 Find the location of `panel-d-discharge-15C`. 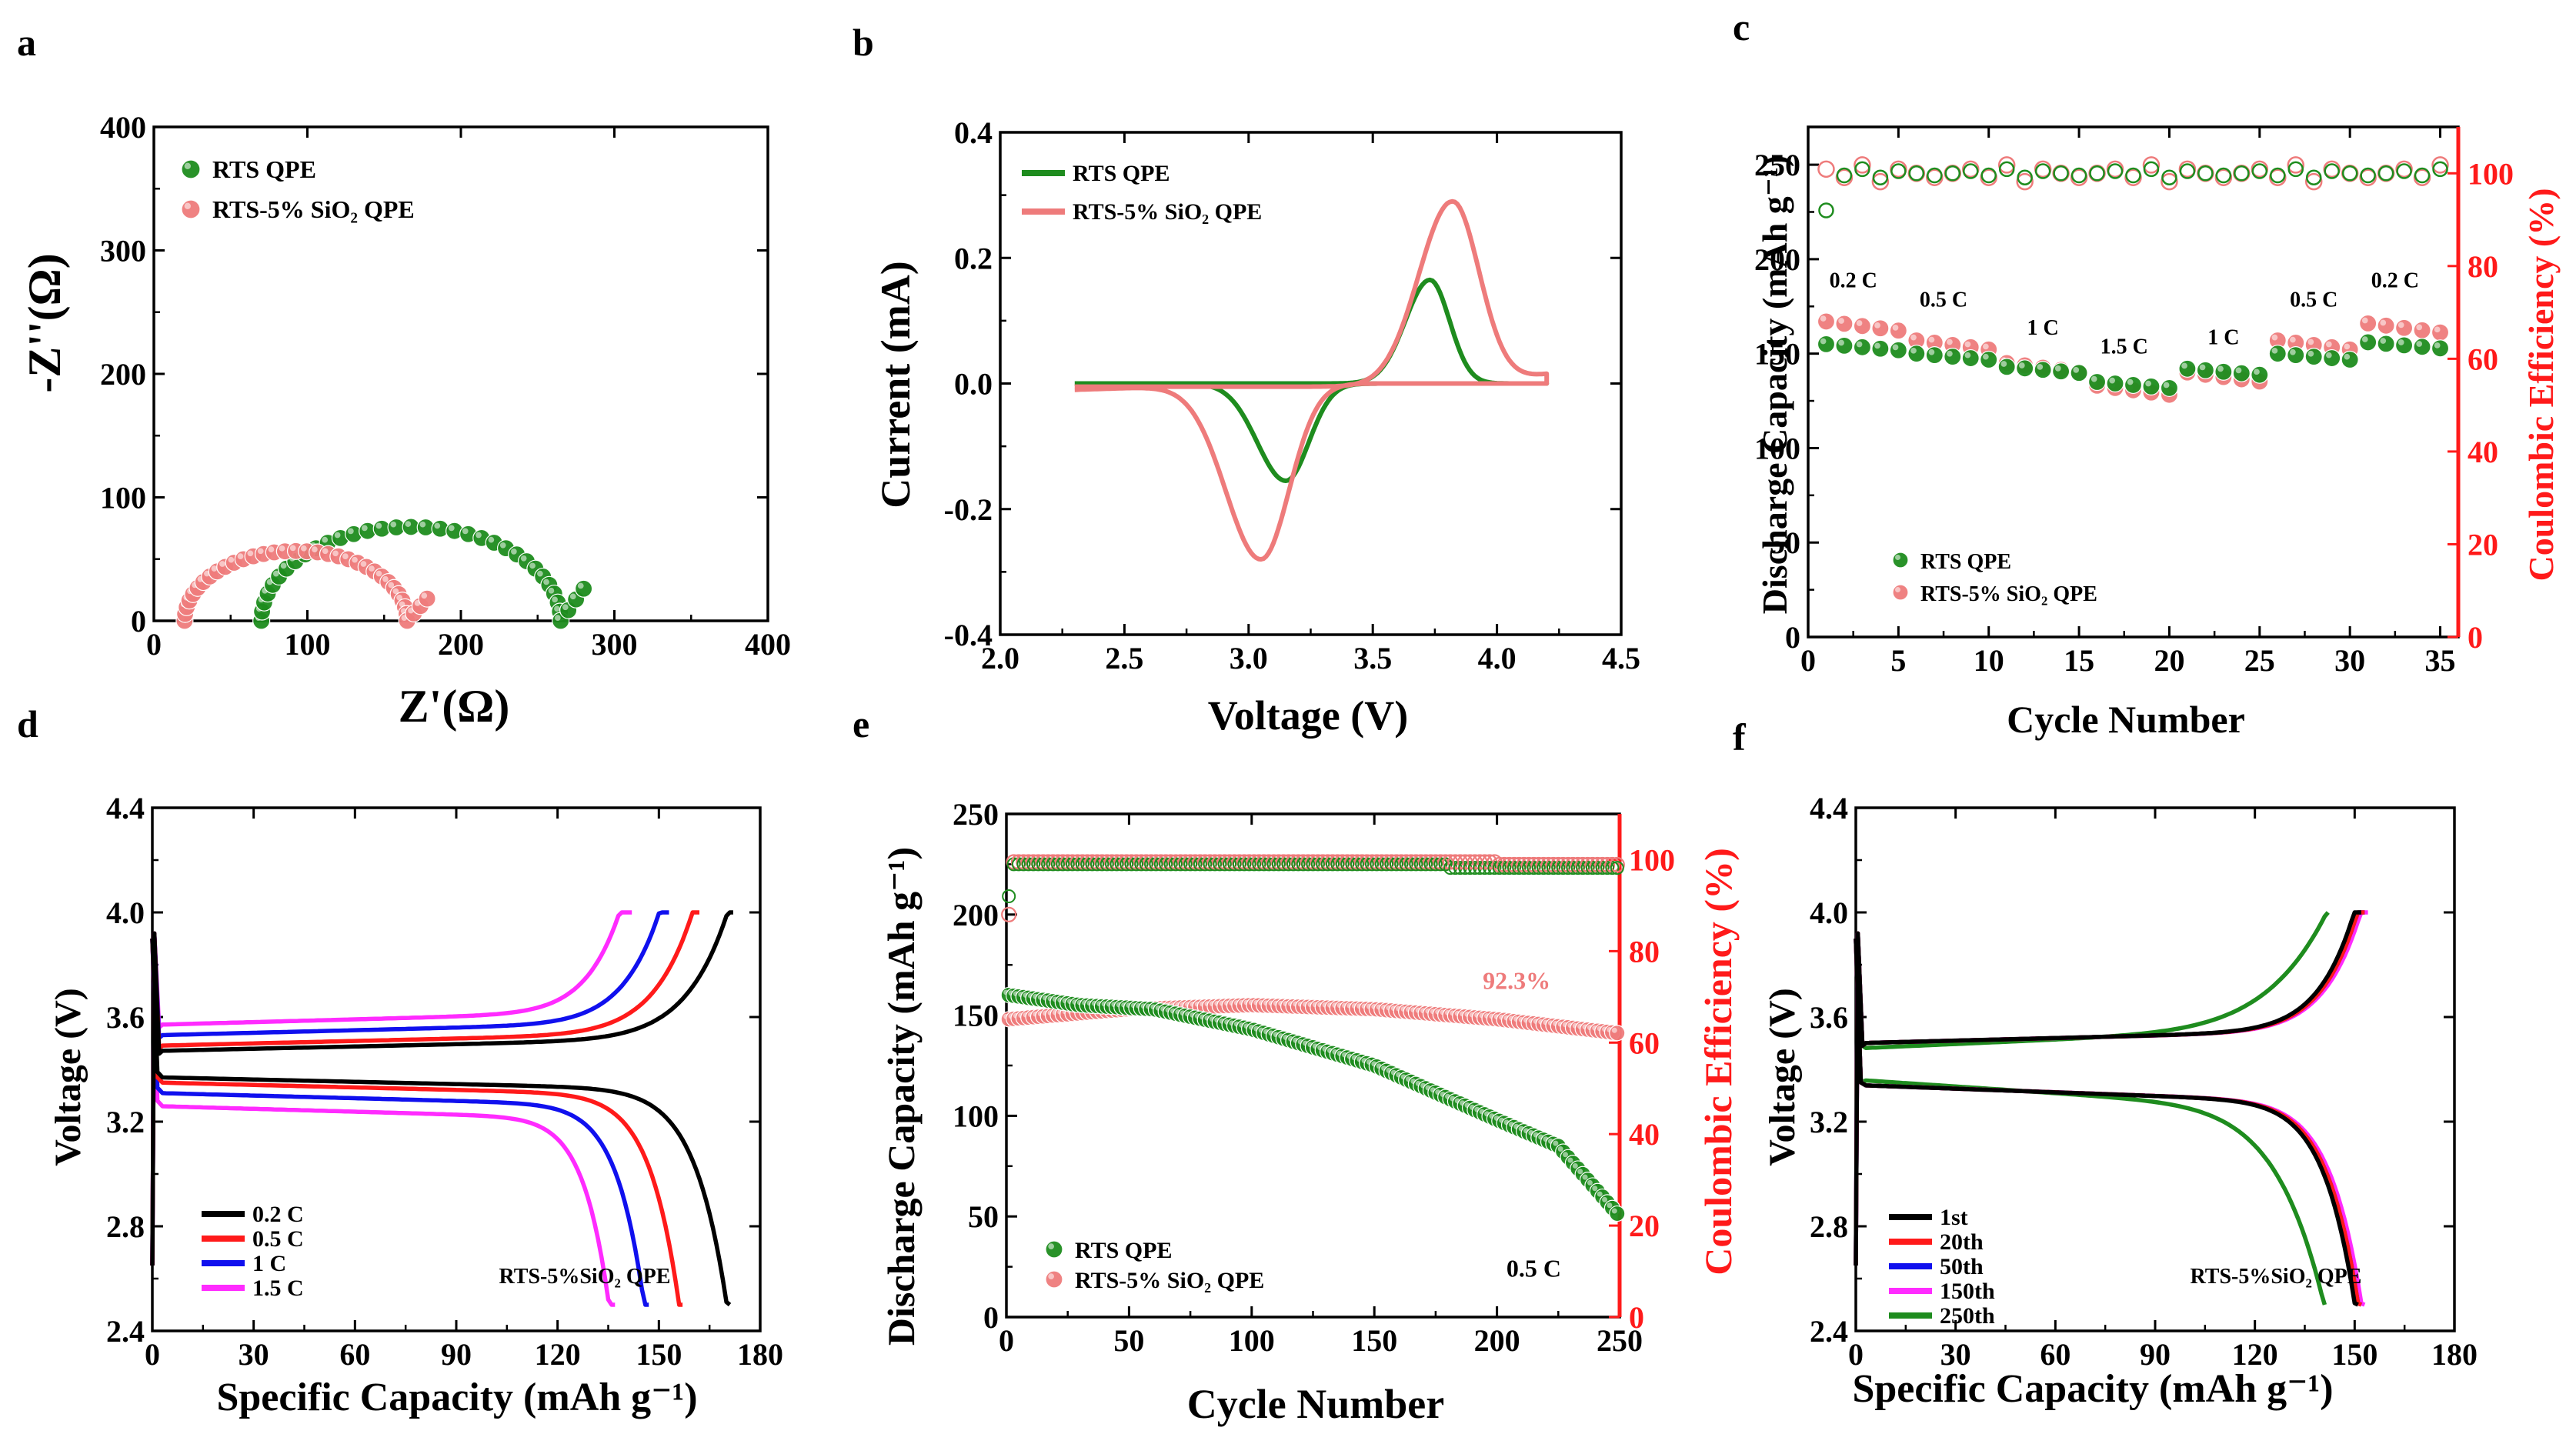

panel-d-discharge-15C is located at coordinates (383, 1122).